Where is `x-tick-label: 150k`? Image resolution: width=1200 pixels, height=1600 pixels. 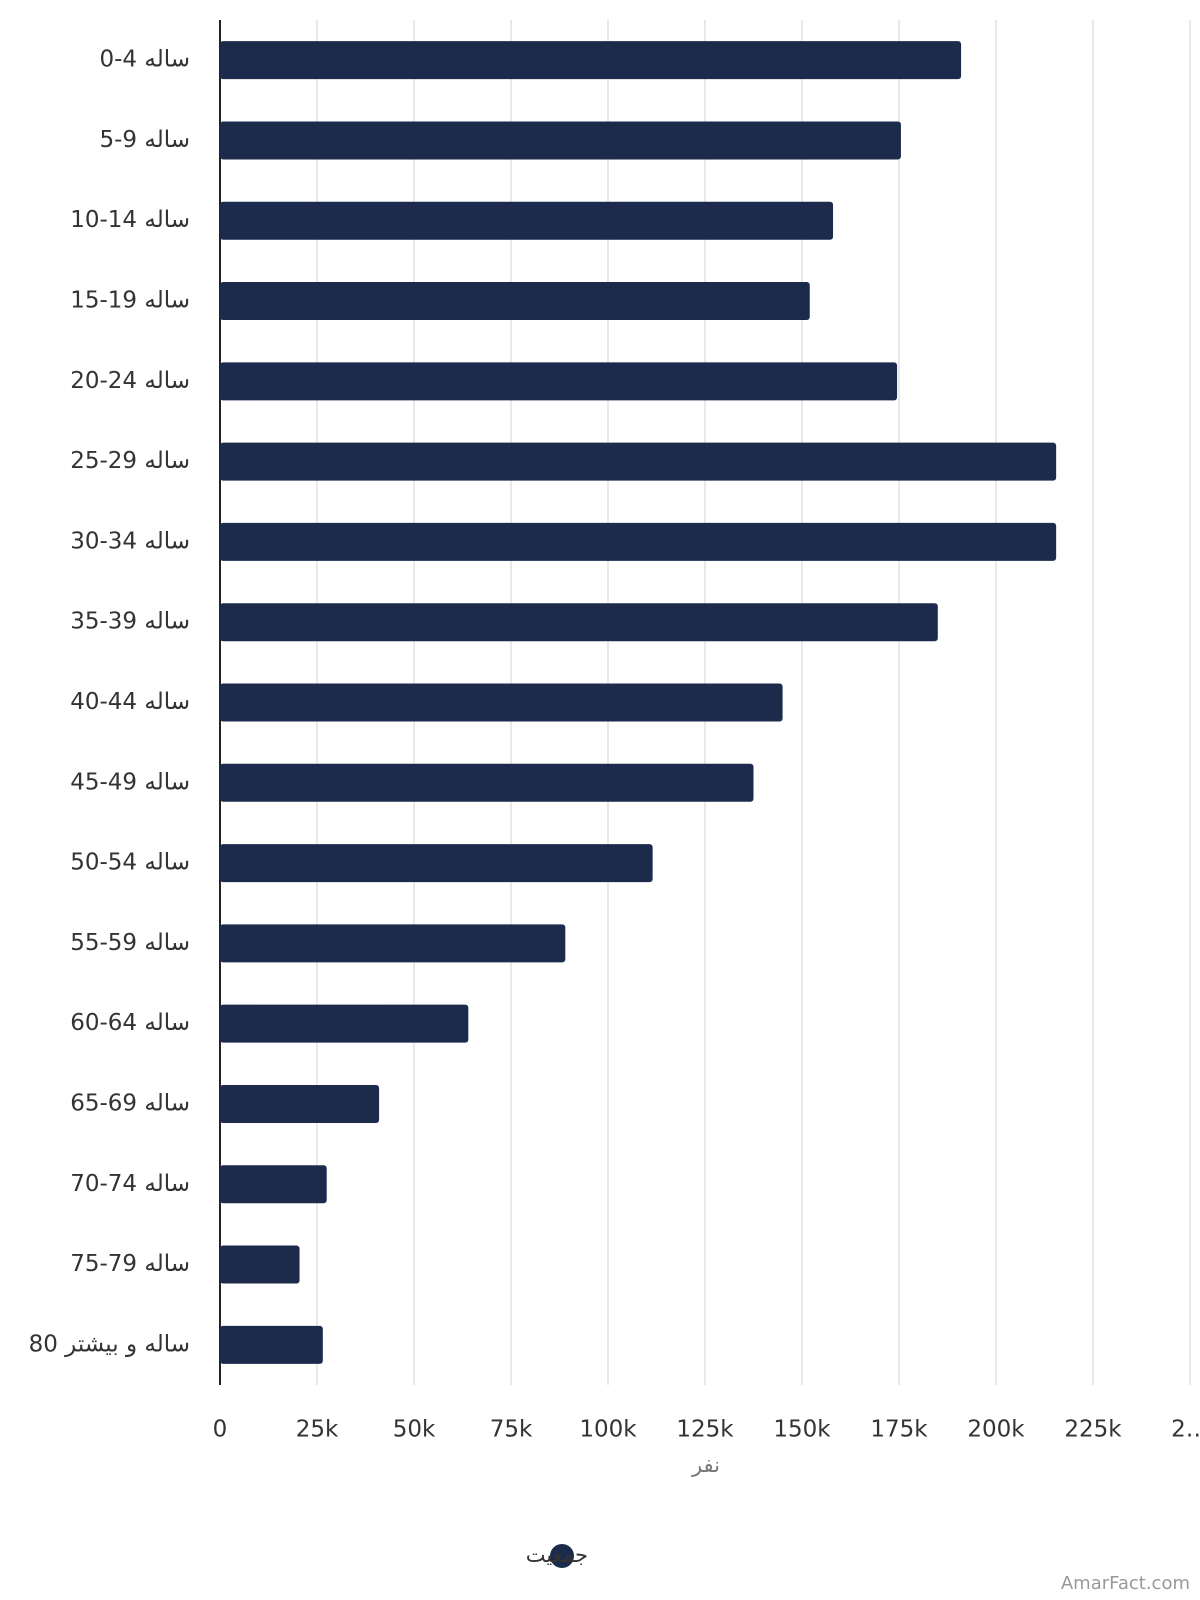 x-tick-label: 150k is located at coordinates (802, 1430).